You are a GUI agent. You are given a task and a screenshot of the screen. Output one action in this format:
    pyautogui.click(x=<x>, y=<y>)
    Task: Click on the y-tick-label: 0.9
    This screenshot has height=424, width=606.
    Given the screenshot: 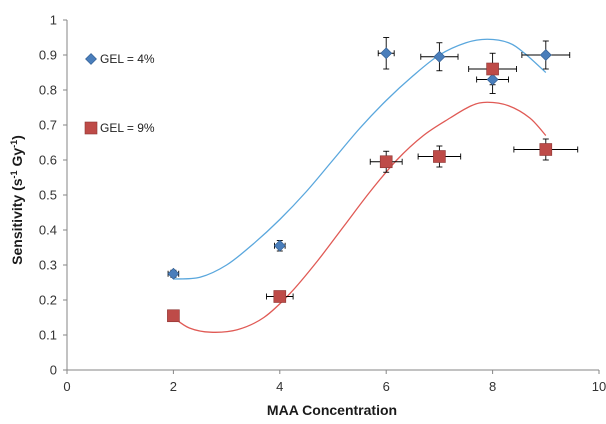 What is the action you would take?
    pyautogui.click(x=48, y=55)
    